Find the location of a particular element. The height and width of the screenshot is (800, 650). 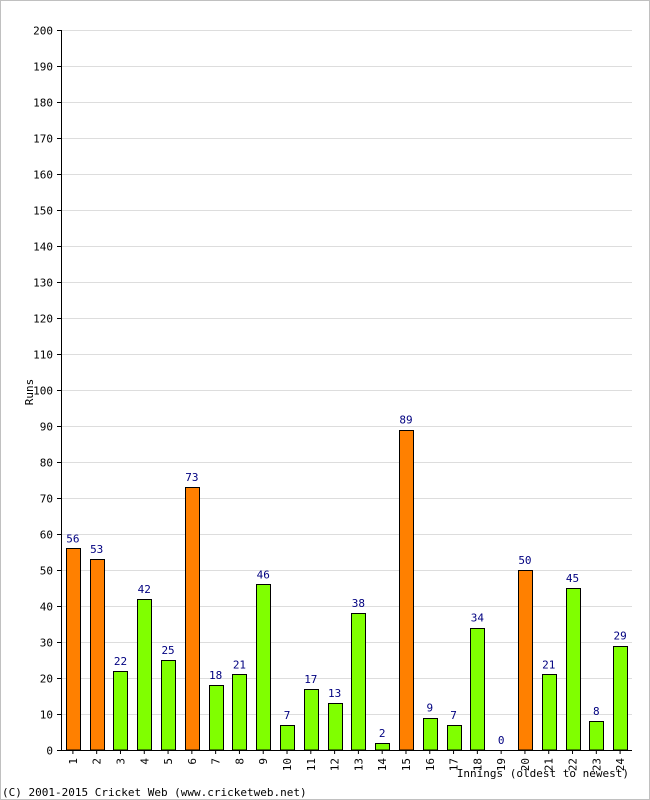

data-label: 50 is located at coordinates (524, 560).